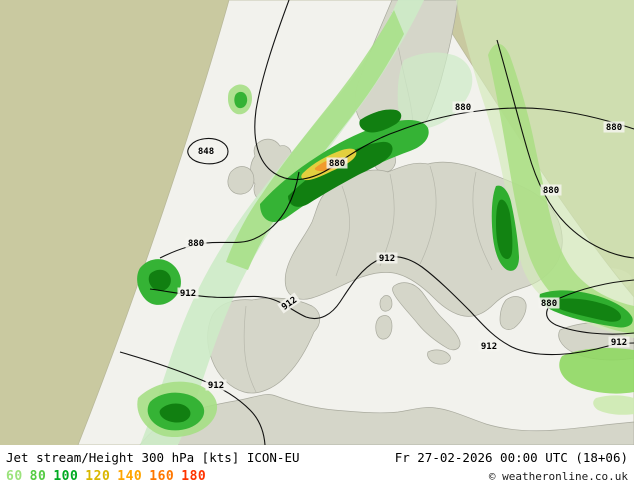  What do you see at coordinates (439, 357) in the screenshot?
I see `sicily` at bounding box center [439, 357].